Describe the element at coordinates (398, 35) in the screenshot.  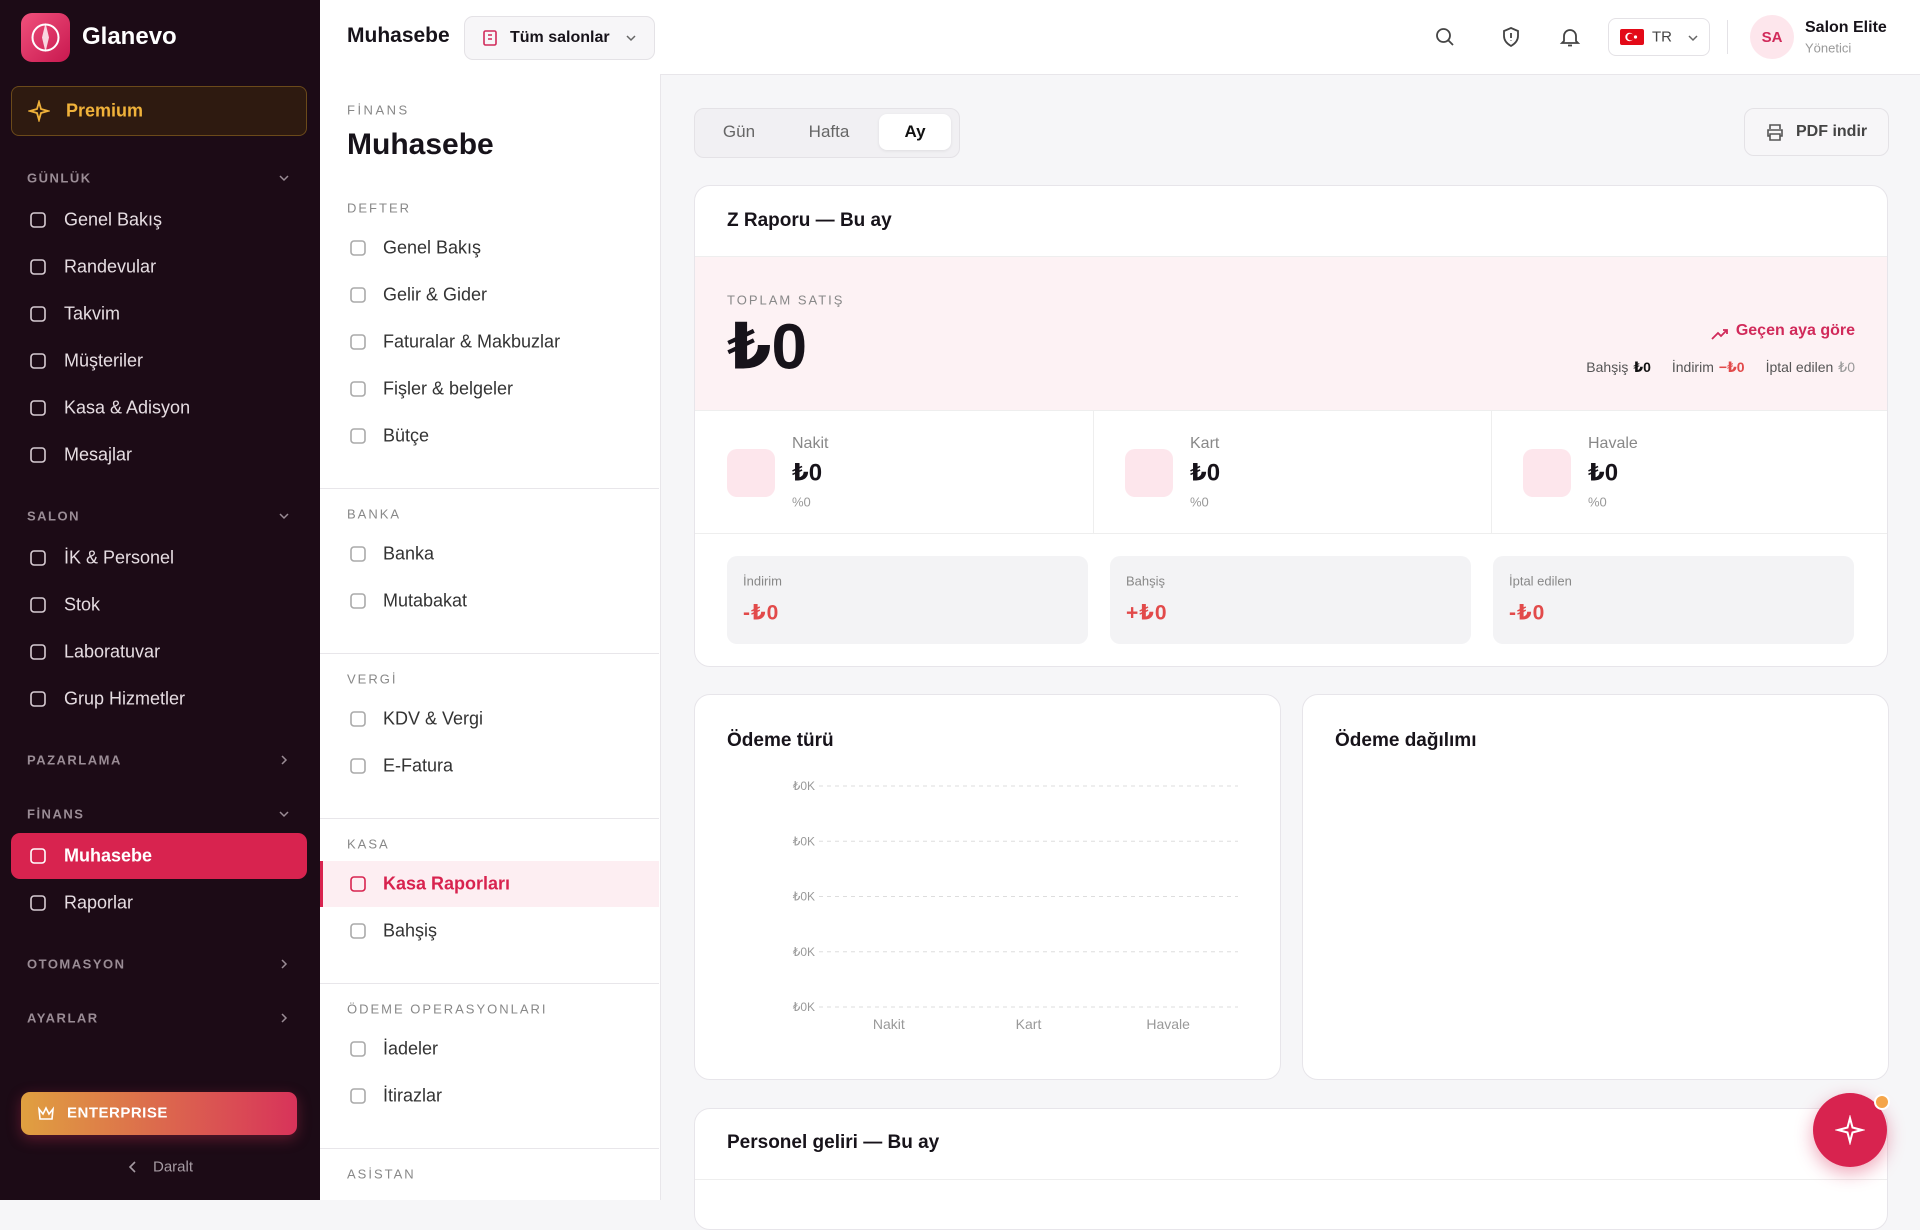
I see `page-title: Muhasebe` at that location.